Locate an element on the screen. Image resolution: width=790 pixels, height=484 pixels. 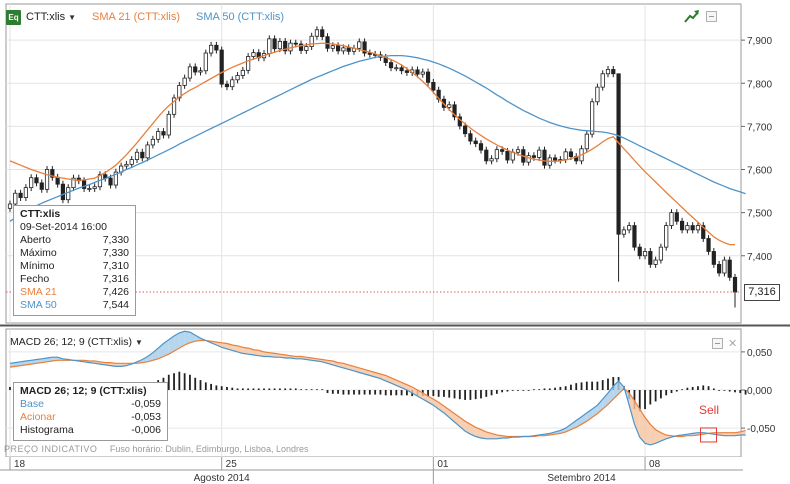
x-tick-label: 25 is located at coordinates (232, 464).